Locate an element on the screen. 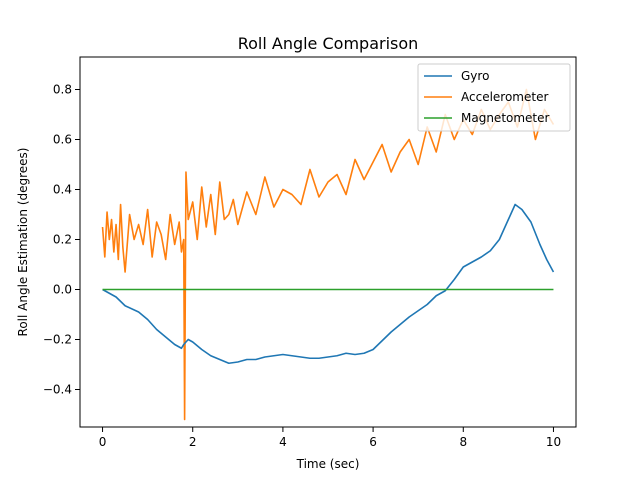  x-tick-label: 10 is located at coordinates (553, 442).